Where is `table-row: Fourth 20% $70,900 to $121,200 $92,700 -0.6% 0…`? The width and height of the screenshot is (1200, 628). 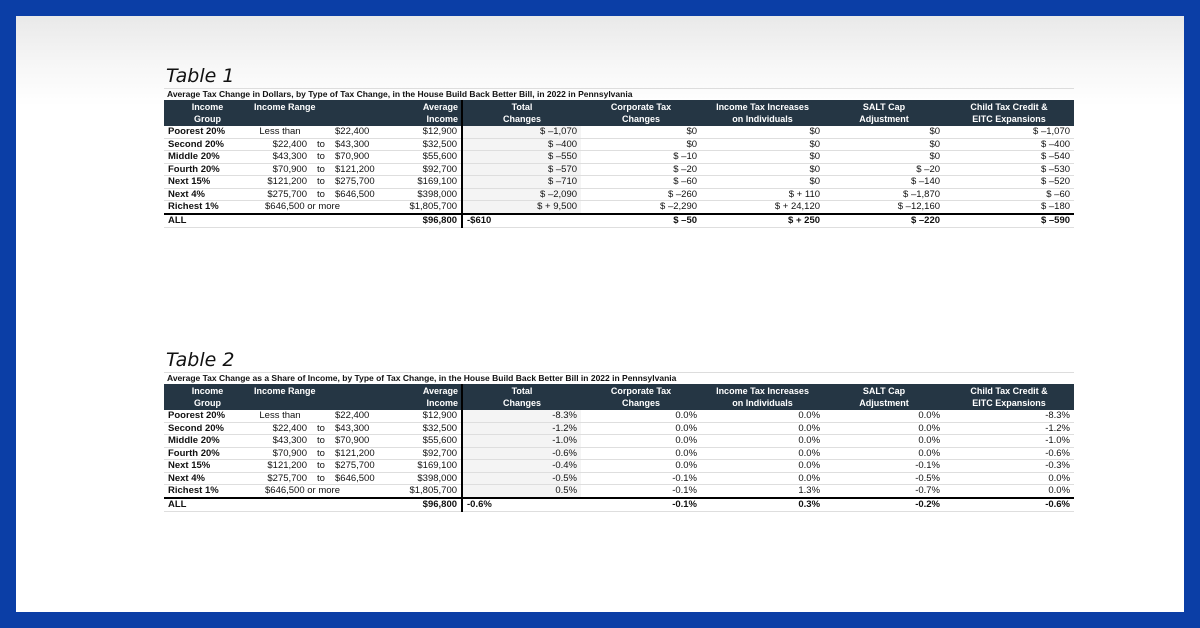
table-row: Fourth 20% $70,900 to $121,200 $92,700 -0.6% 0… is located at coordinates (619, 453).